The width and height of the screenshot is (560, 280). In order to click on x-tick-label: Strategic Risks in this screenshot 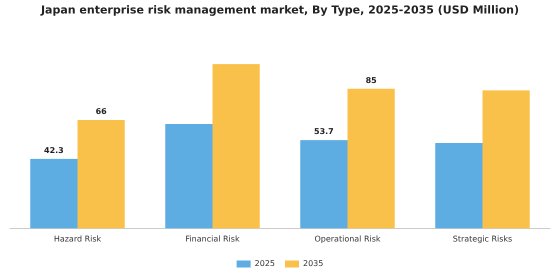, I will do `click(482, 239)`.